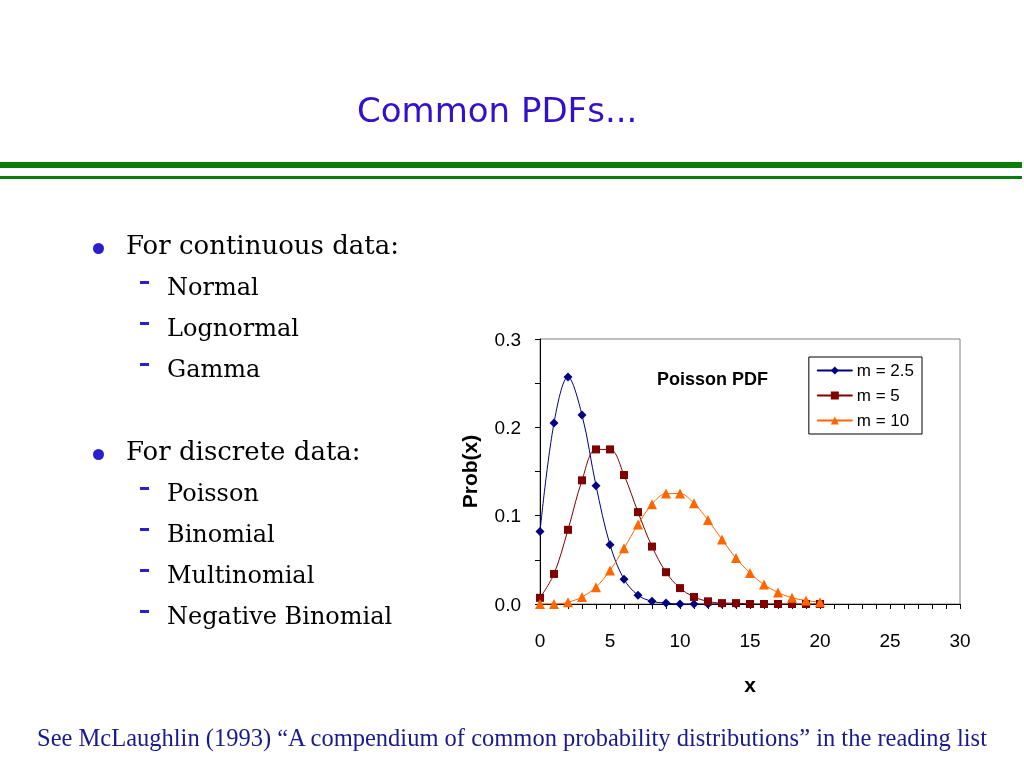 Image resolution: width=1024 pixels, height=768 pixels. What do you see at coordinates (507, 604) in the screenshot?
I see `y-tick-label: 0.0` at bounding box center [507, 604].